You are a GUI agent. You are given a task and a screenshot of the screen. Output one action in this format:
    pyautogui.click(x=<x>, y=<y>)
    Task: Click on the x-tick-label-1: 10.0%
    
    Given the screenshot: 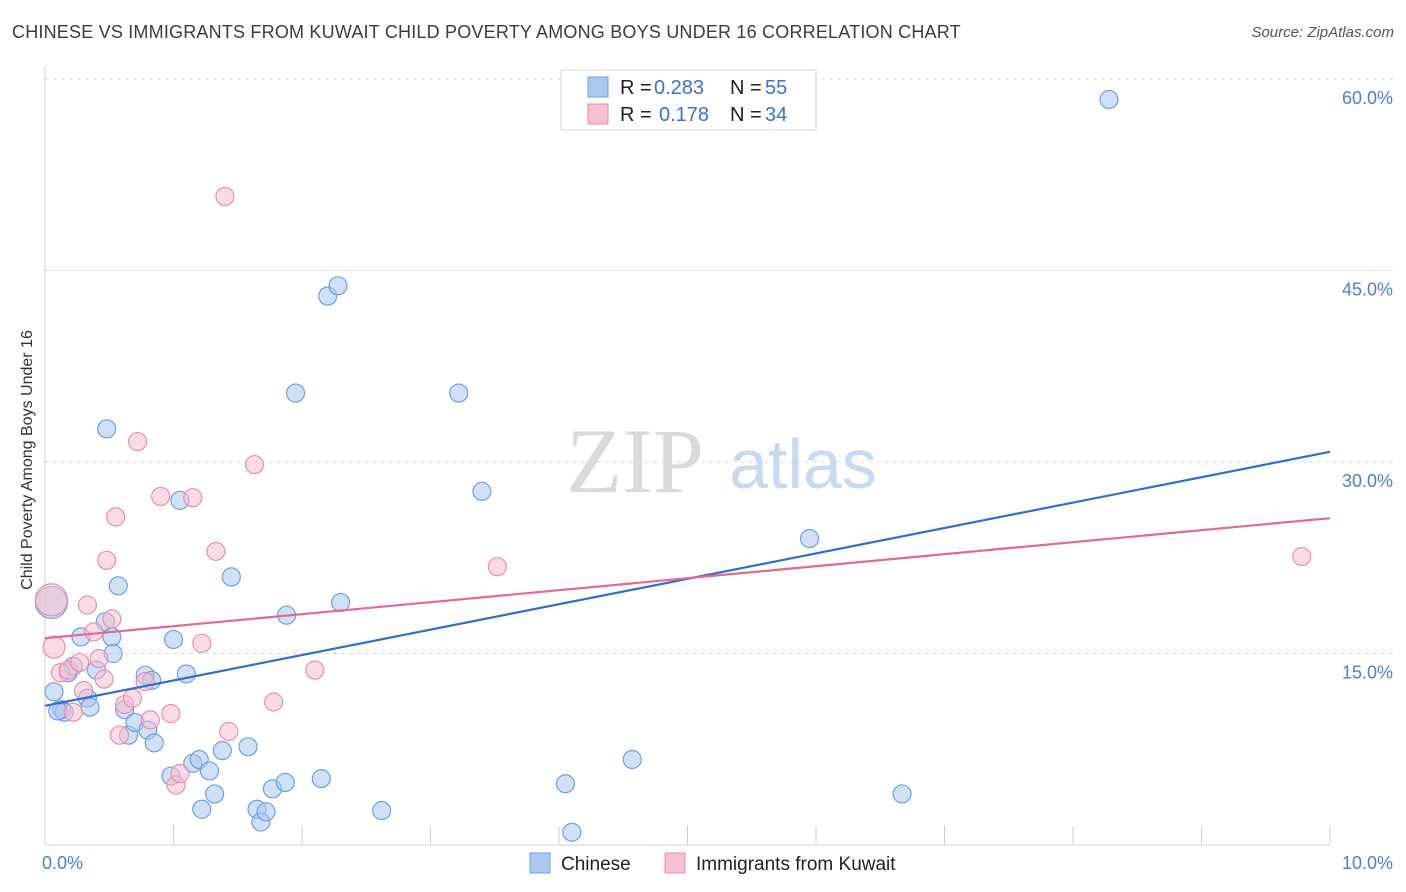 What is the action you would take?
    pyautogui.click(x=1367, y=863)
    